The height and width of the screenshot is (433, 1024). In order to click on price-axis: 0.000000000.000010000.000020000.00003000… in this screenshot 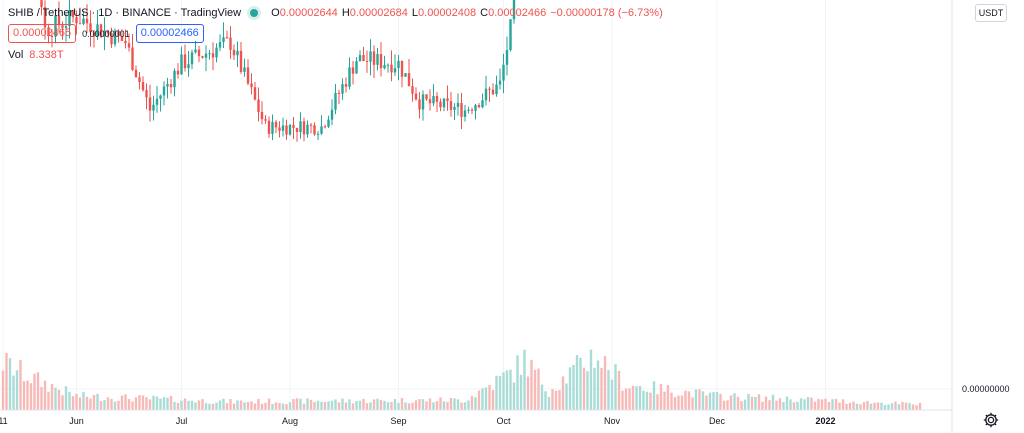, I will do `click(985, 216)`.